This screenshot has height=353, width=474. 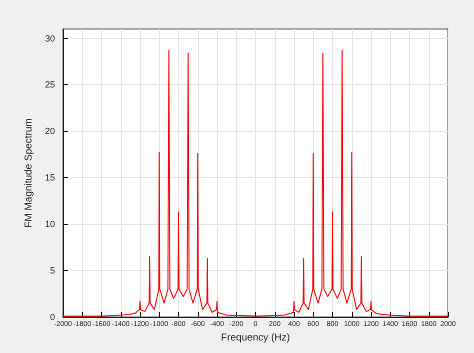 I want to click on x-axis-title: Frequency (Hz), so click(x=255, y=338).